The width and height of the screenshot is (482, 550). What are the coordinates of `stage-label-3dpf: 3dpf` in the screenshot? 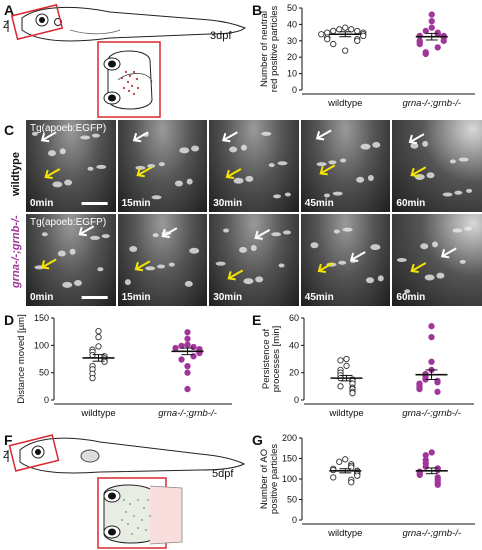 It's located at (221, 36).